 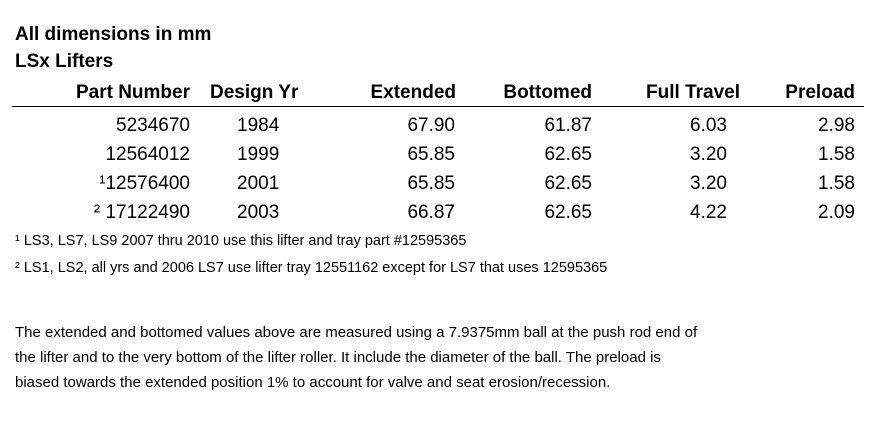 I want to click on table-cell: 1984, so click(x=258, y=125).